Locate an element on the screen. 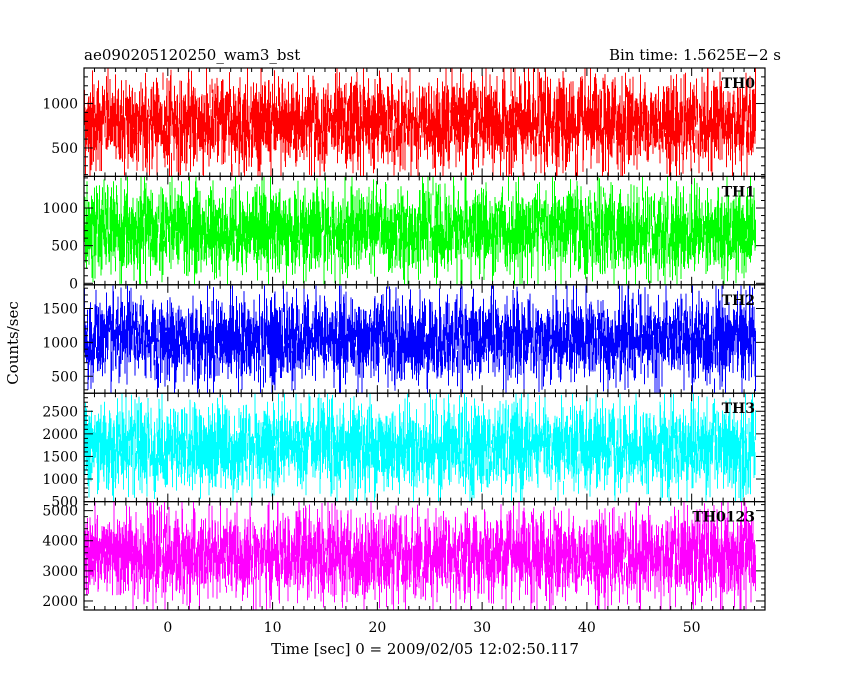  panel-th0123: 2000 3000 4000 5000 TH0123 is located at coordinates (404, 556).